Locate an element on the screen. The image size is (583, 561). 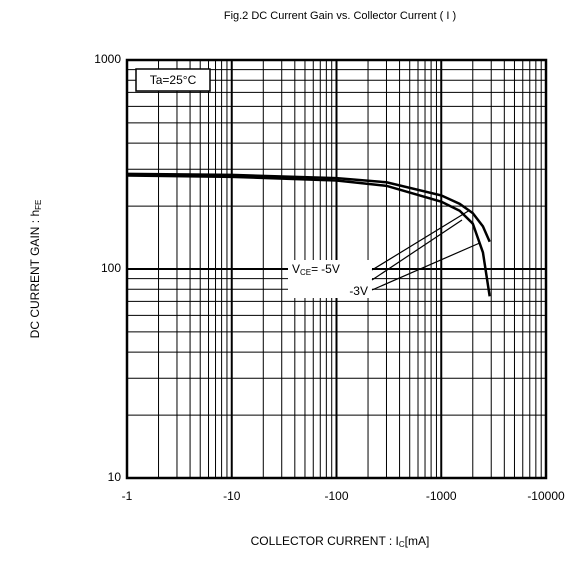
legend-bg is located at coordinates (330, 279).